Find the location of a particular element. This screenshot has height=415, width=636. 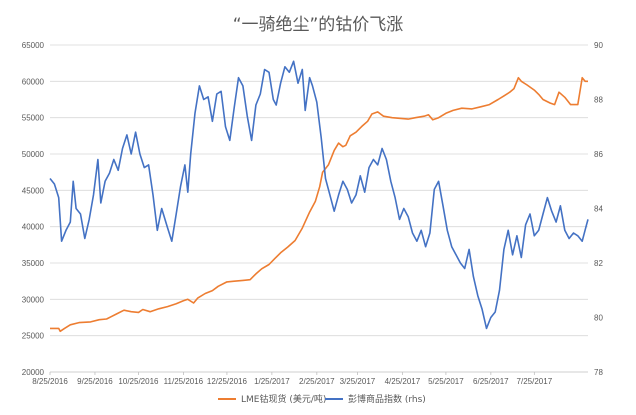

y-right-tick-label: 86 is located at coordinates (598, 154).